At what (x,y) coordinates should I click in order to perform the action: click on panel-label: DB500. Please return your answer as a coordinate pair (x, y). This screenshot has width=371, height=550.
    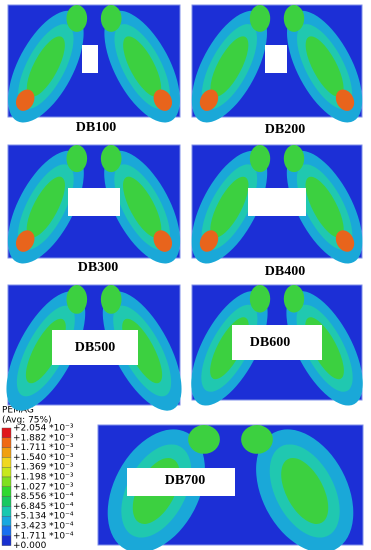
    Looking at the image, I should click on (95, 347).